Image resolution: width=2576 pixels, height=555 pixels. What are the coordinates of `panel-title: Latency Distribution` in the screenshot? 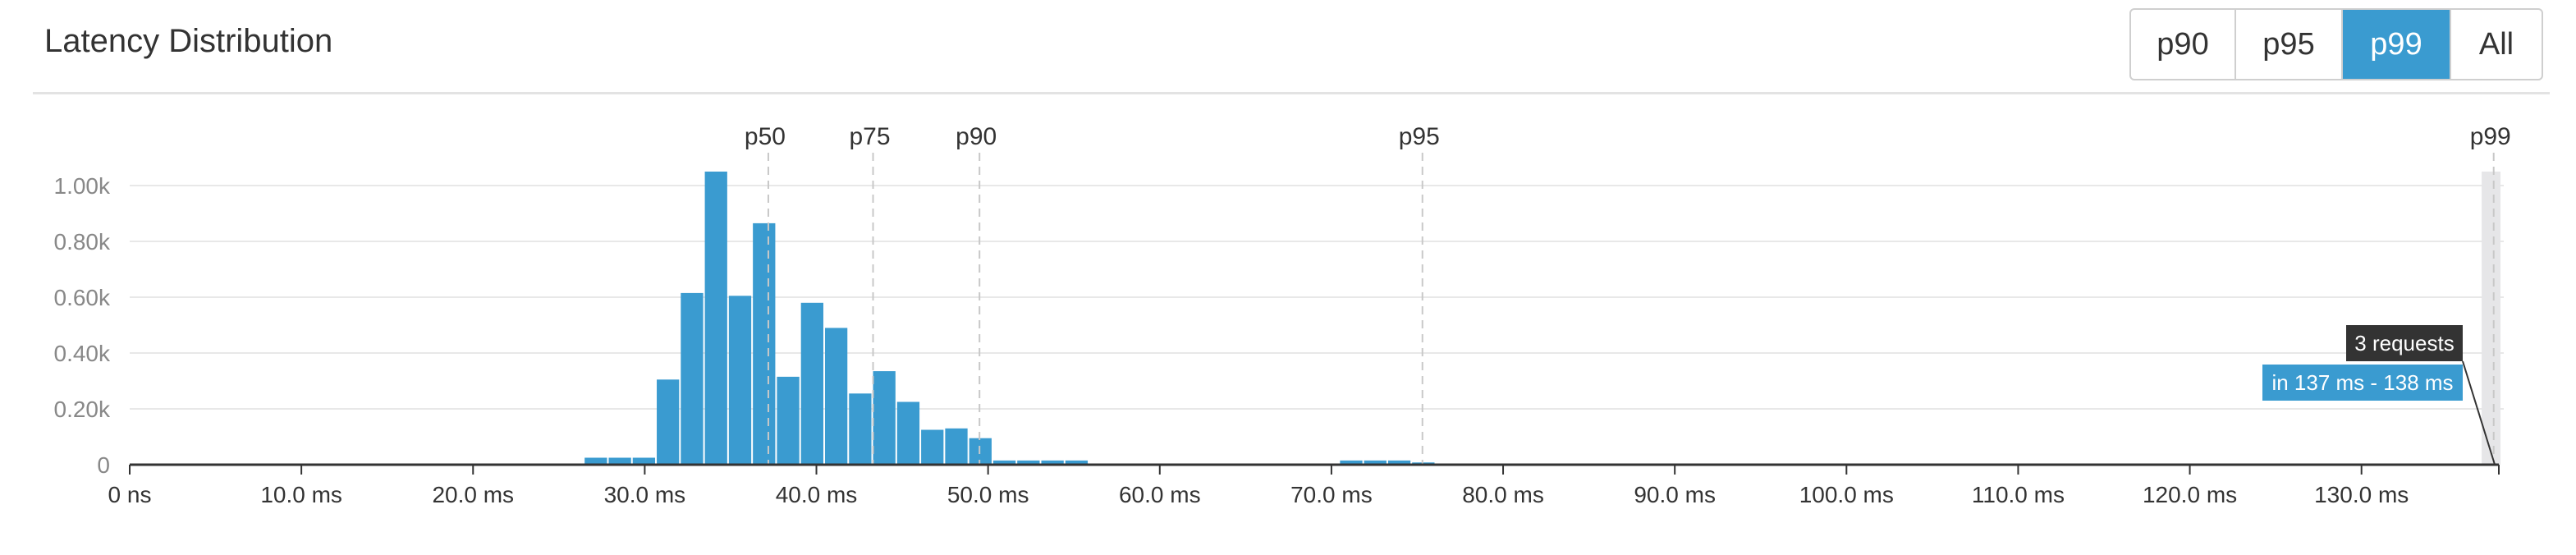 It's located at (189, 41).